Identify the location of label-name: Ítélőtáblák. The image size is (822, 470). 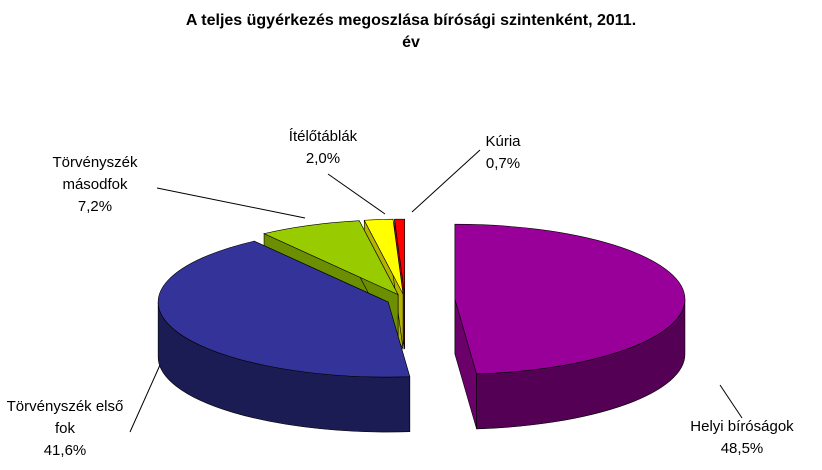
(323, 136).